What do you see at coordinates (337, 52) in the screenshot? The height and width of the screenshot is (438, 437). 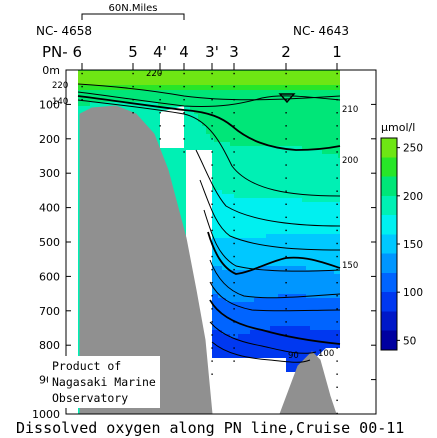 I see `station-label: 1` at bounding box center [337, 52].